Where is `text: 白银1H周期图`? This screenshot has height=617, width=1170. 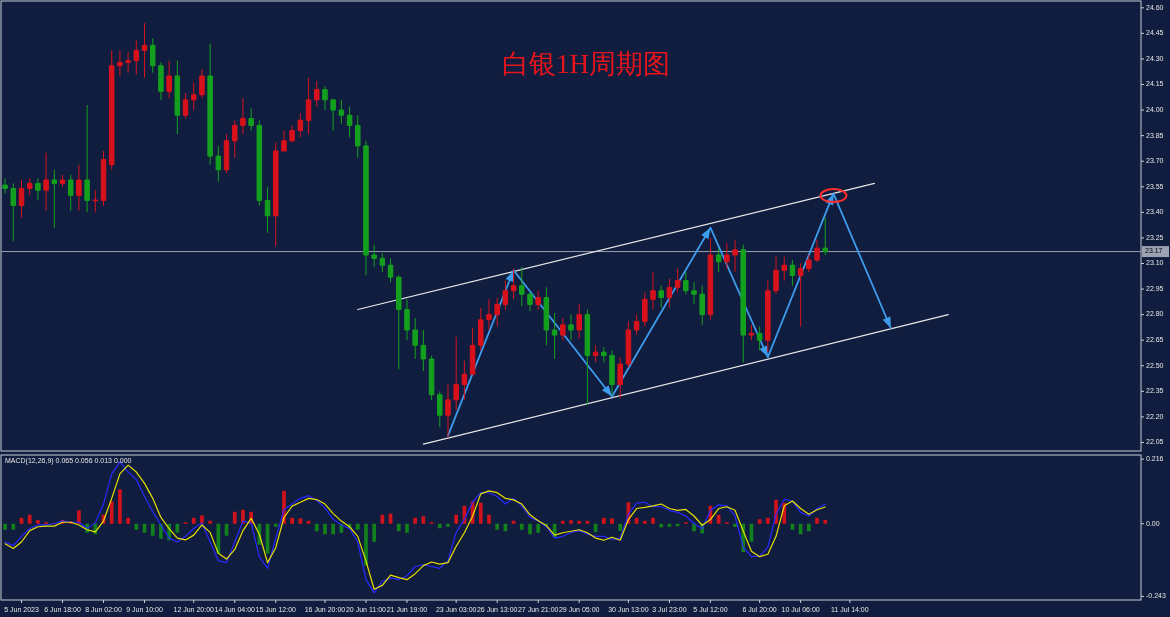 text: 白银1H周期图 is located at coordinates (586, 64).